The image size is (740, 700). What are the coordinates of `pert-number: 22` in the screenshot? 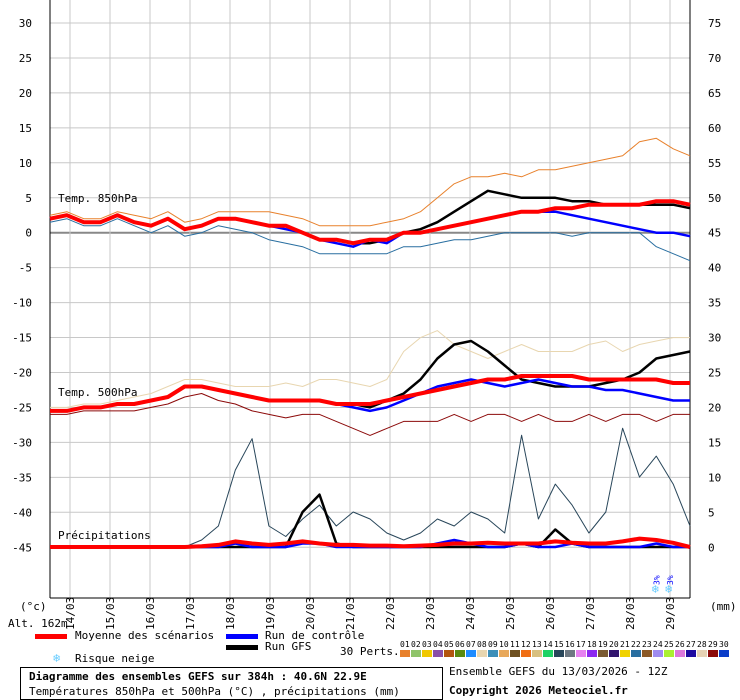 It's located at (636, 644).